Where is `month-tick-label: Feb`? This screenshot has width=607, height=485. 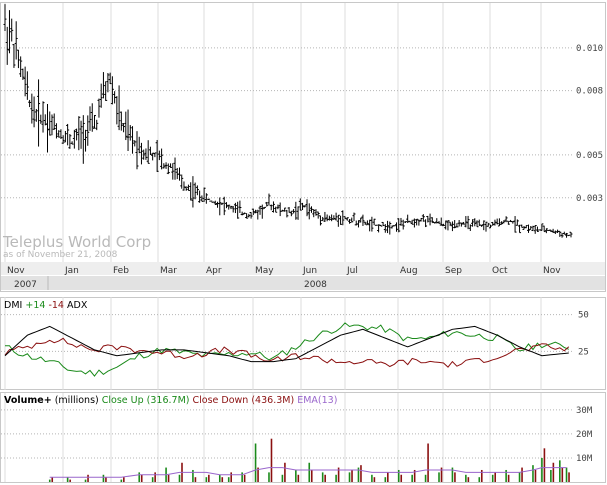 month-tick-label: Feb is located at coordinates (121, 271).